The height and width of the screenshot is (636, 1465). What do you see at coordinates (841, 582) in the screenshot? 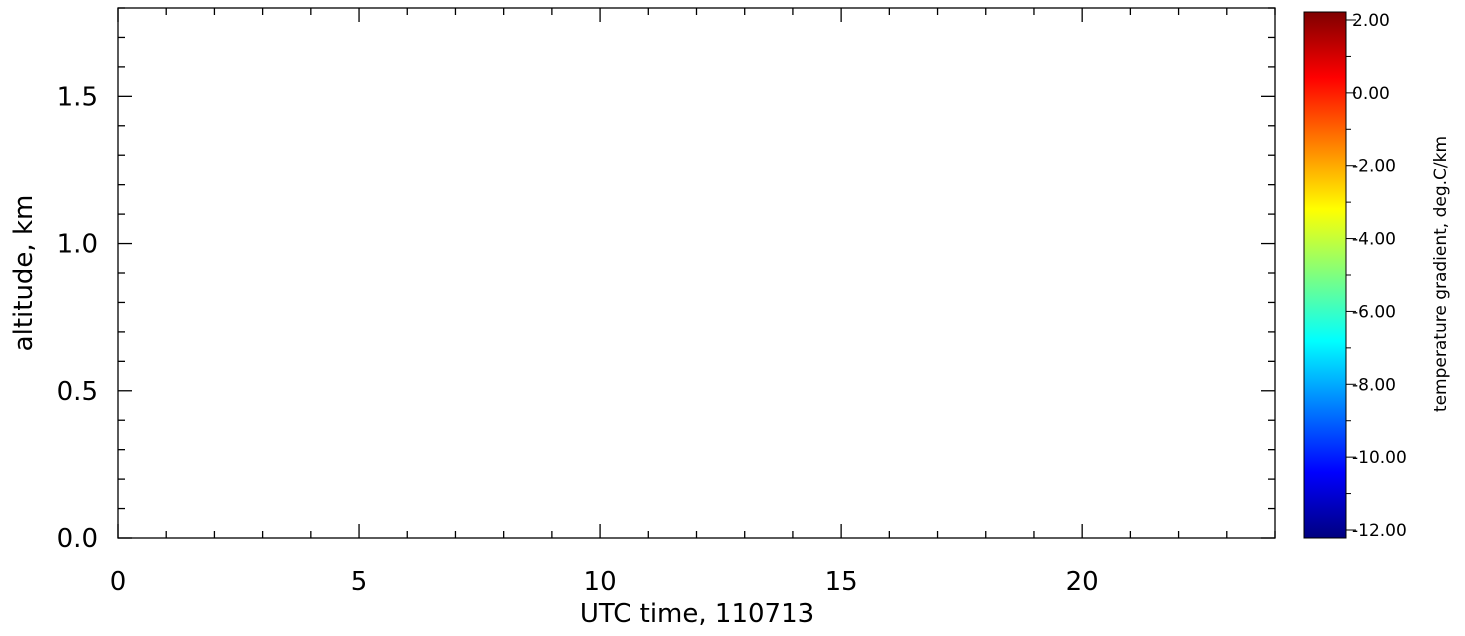
I see `x-tick-label: 15` at bounding box center [841, 582].